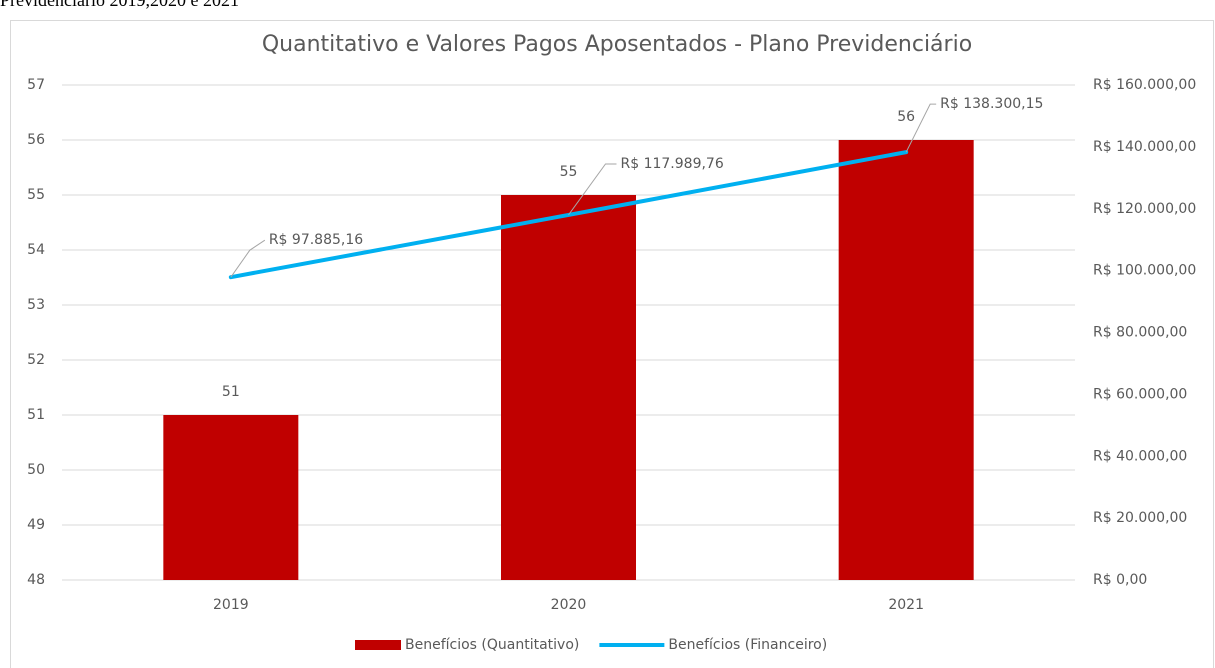  What do you see at coordinates (1144, 209) in the screenshot?
I see `y2-tick-label: R$ 120.000,00` at bounding box center [1144, 209].